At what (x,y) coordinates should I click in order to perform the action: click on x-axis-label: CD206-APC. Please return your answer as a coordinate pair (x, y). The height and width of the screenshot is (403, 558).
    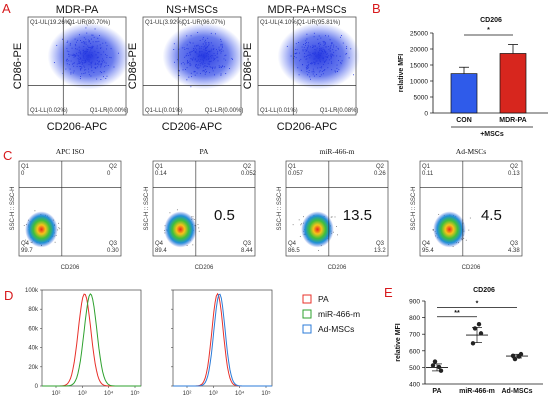
    Looking at the image, I should click on (77, 127).